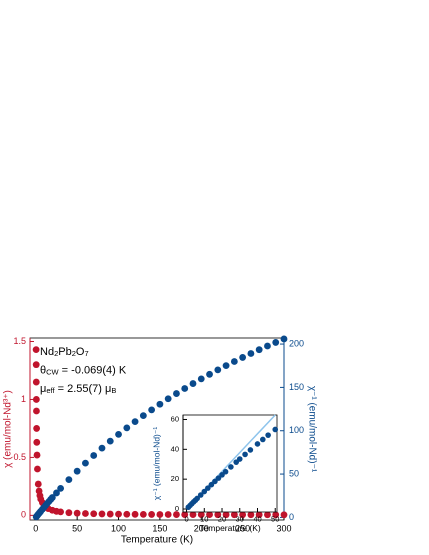  I want to click on annotation-subscript: 7, so click(86, 353).